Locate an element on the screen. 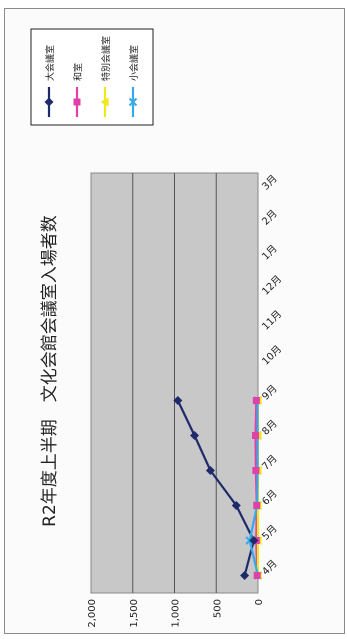  y-tick-label: 1,000 is located at coordinates (176, 613).